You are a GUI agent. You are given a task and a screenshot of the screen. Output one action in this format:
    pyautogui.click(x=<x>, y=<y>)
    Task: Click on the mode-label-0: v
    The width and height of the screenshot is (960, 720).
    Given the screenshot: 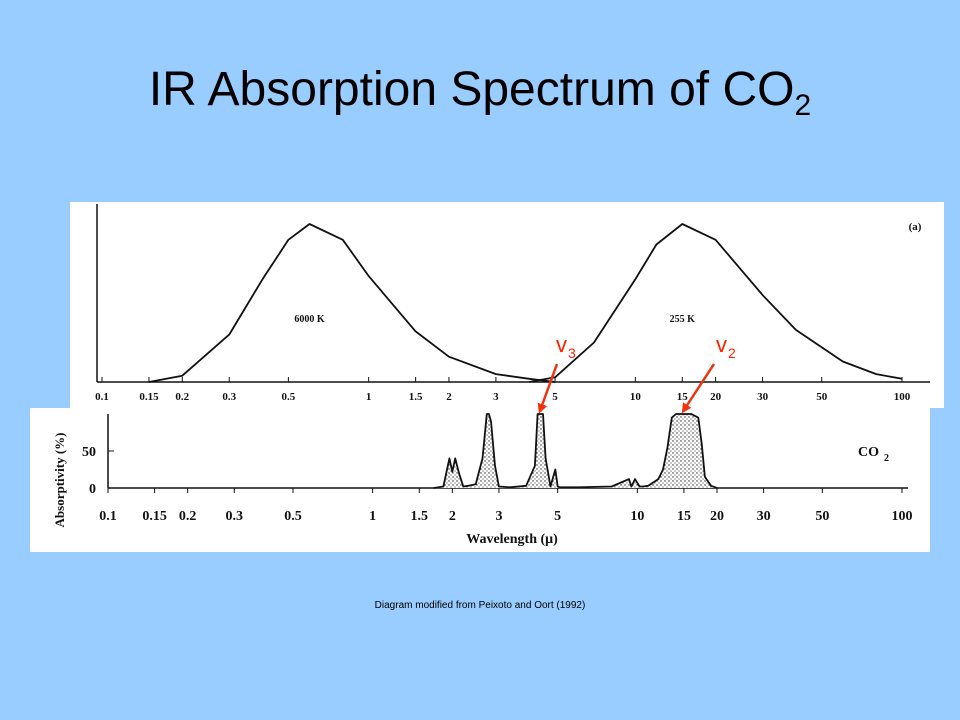 What is the action you would take?
    pyautogui.click(x=561, y=344)
    